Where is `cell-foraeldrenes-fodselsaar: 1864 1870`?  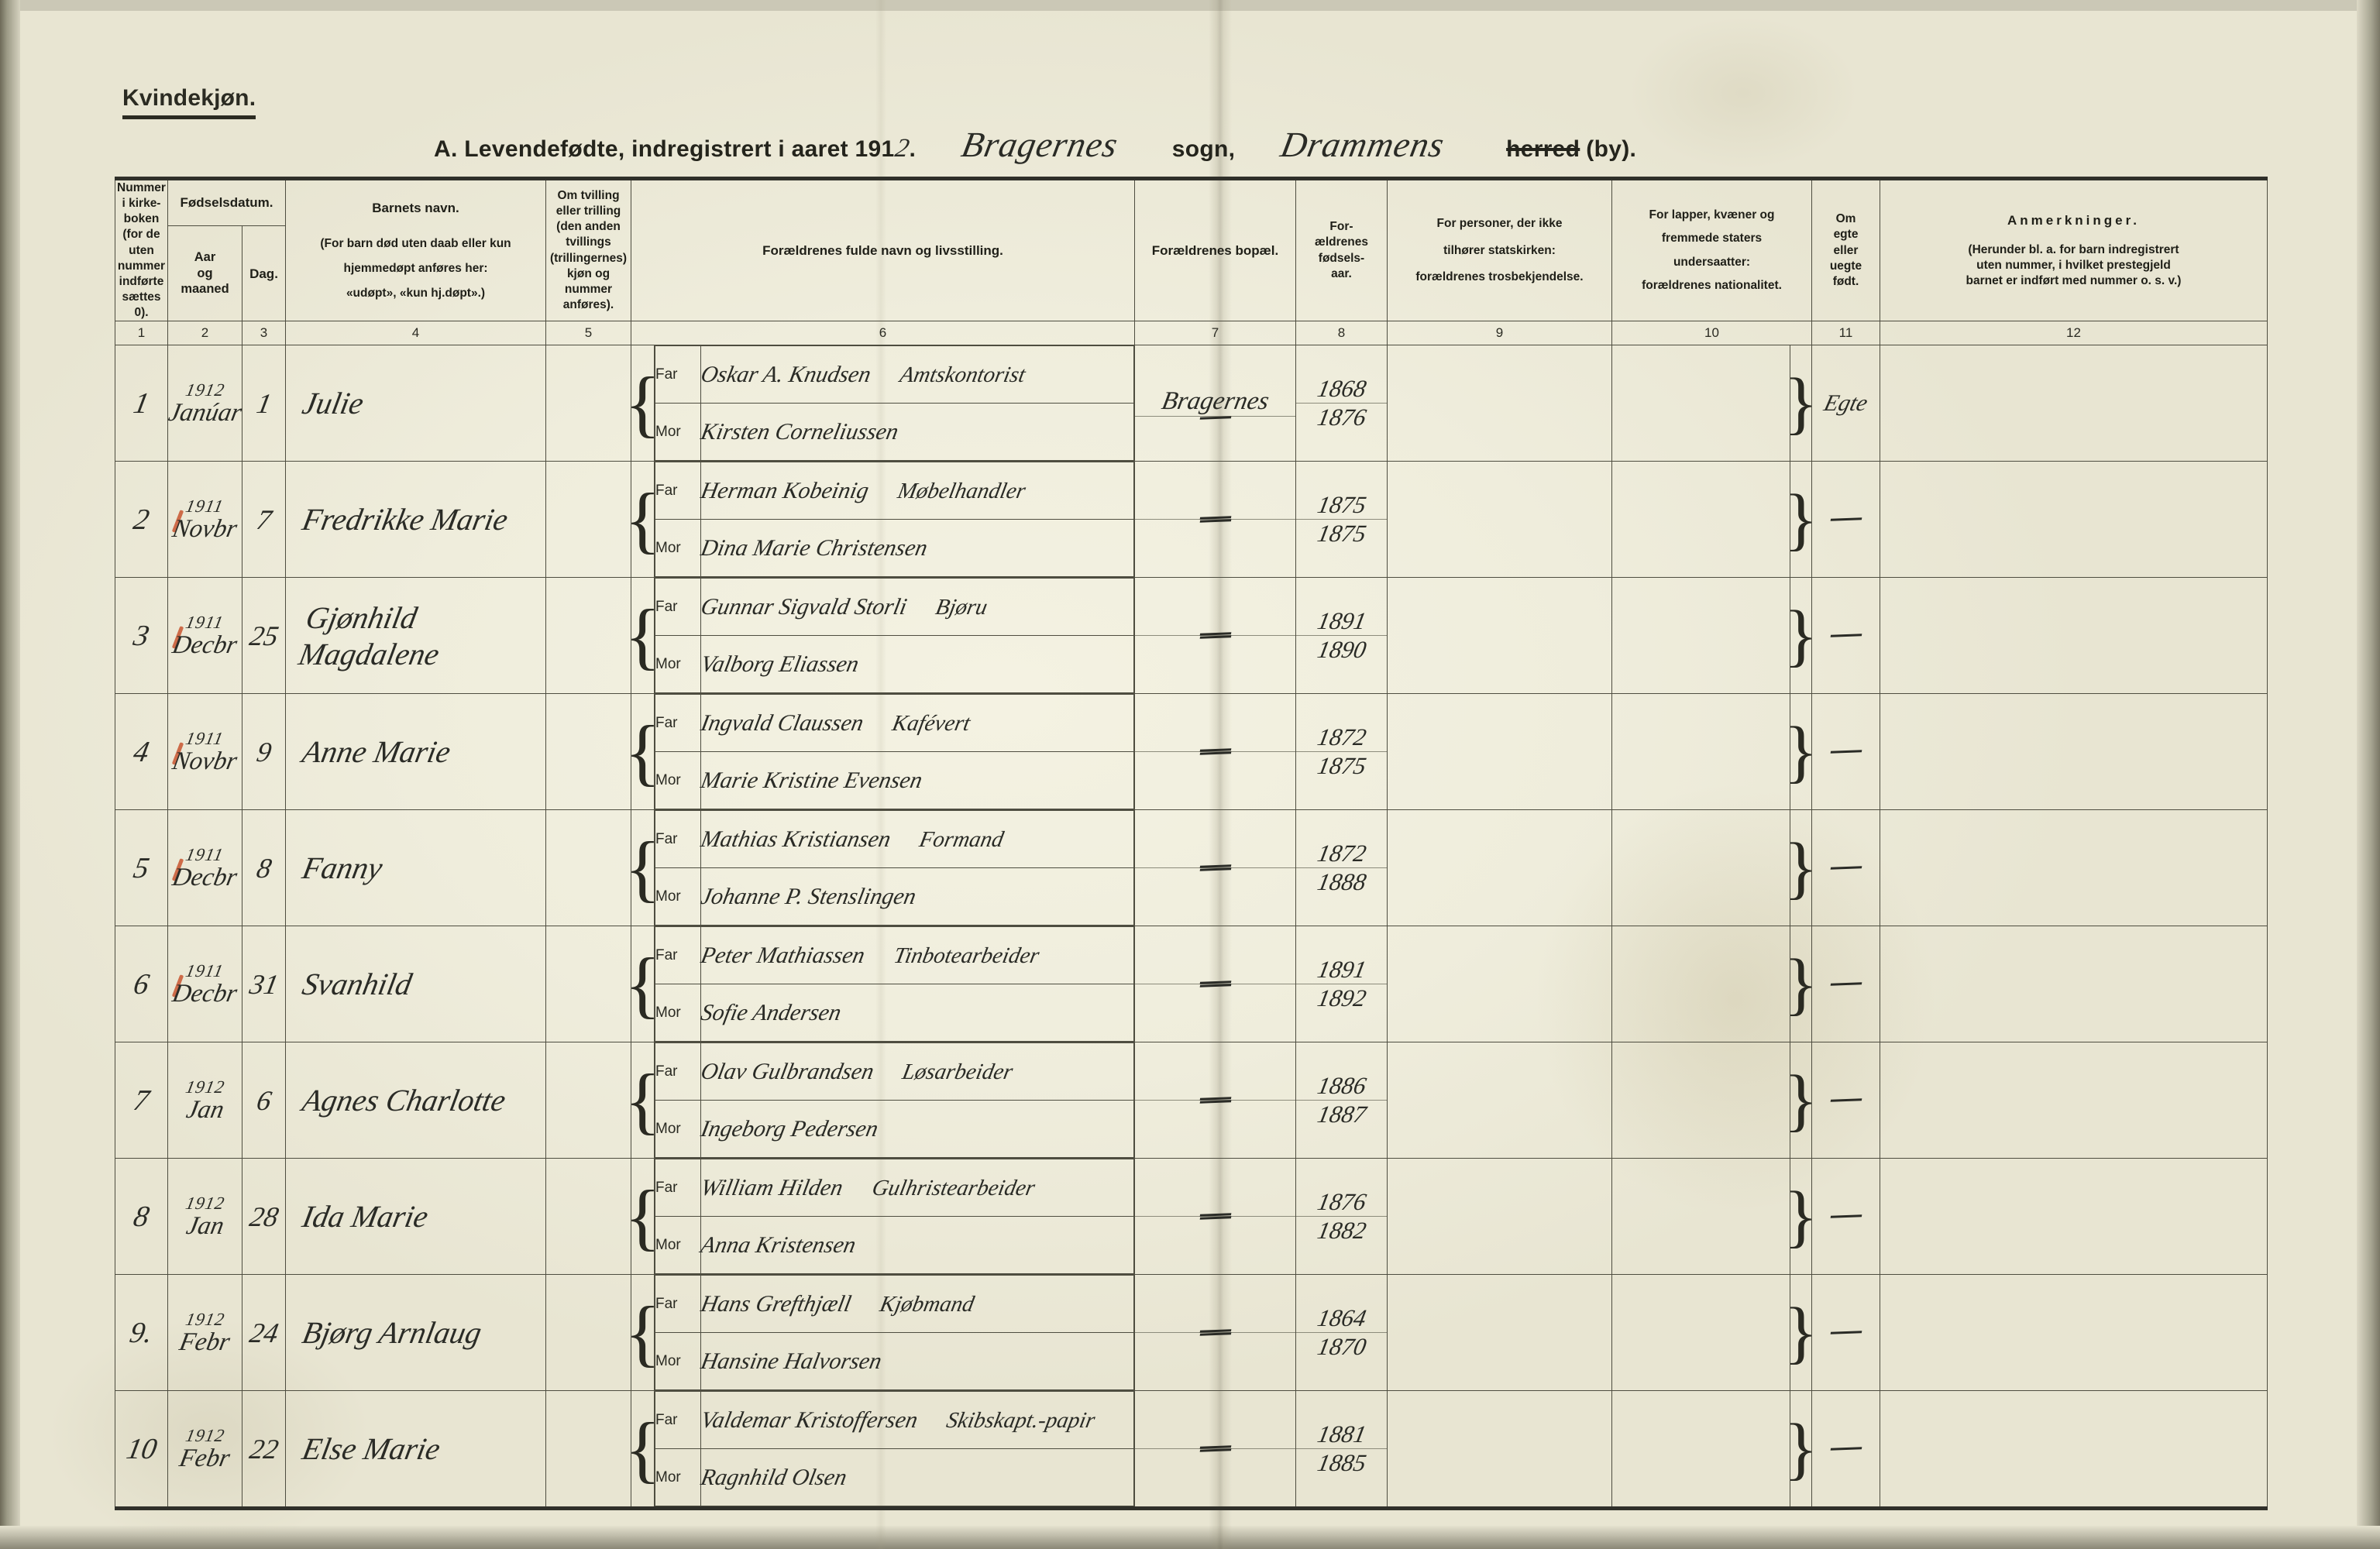 cell-foraeldrenes-fodselsaar: 1864 1870 is located at coordinates (1342, 1333).